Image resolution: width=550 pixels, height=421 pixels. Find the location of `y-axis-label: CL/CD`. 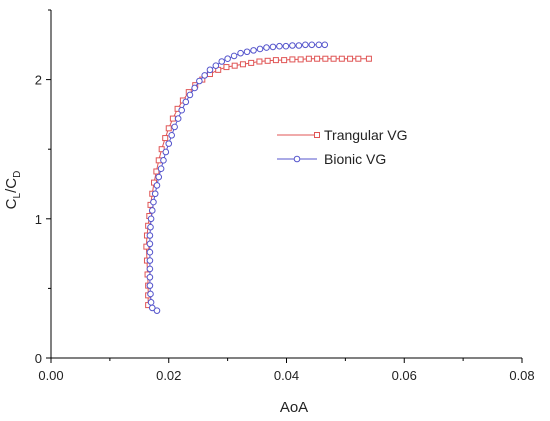

y-axis-label: CL/CD is located at coordinates (13, 190).